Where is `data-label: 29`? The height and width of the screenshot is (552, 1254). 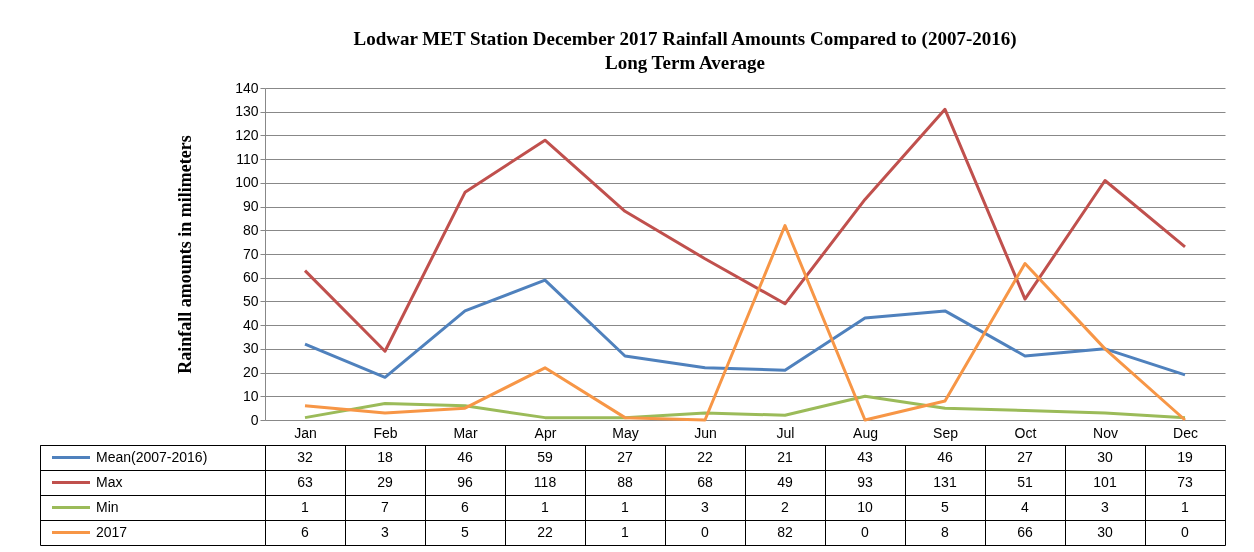 data-label: 29 is located at coordinates (385, 481).